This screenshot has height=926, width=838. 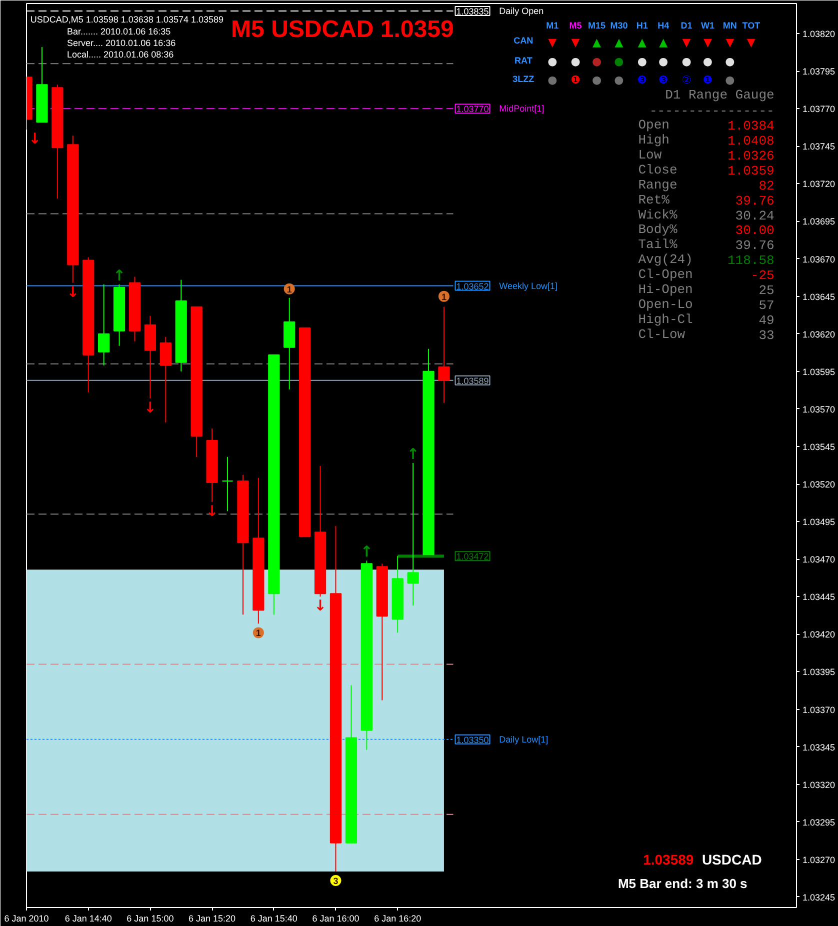 What do you see at coordinates (150, 919) in the screenshot?
I see `x-tick-label: 6 Jan 15:00` at bounding box center [150, 919].